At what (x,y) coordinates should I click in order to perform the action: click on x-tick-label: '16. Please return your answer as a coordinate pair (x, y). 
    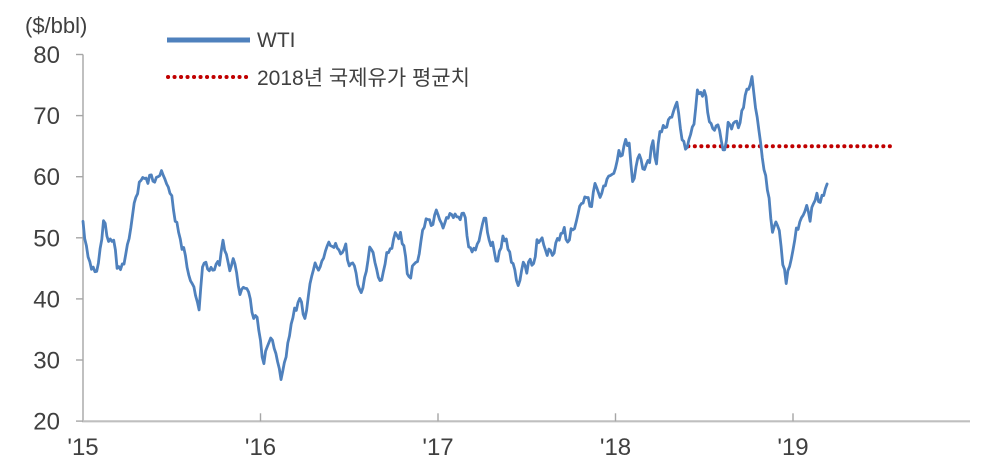
    Looking at the image, I should click on (260, 447).